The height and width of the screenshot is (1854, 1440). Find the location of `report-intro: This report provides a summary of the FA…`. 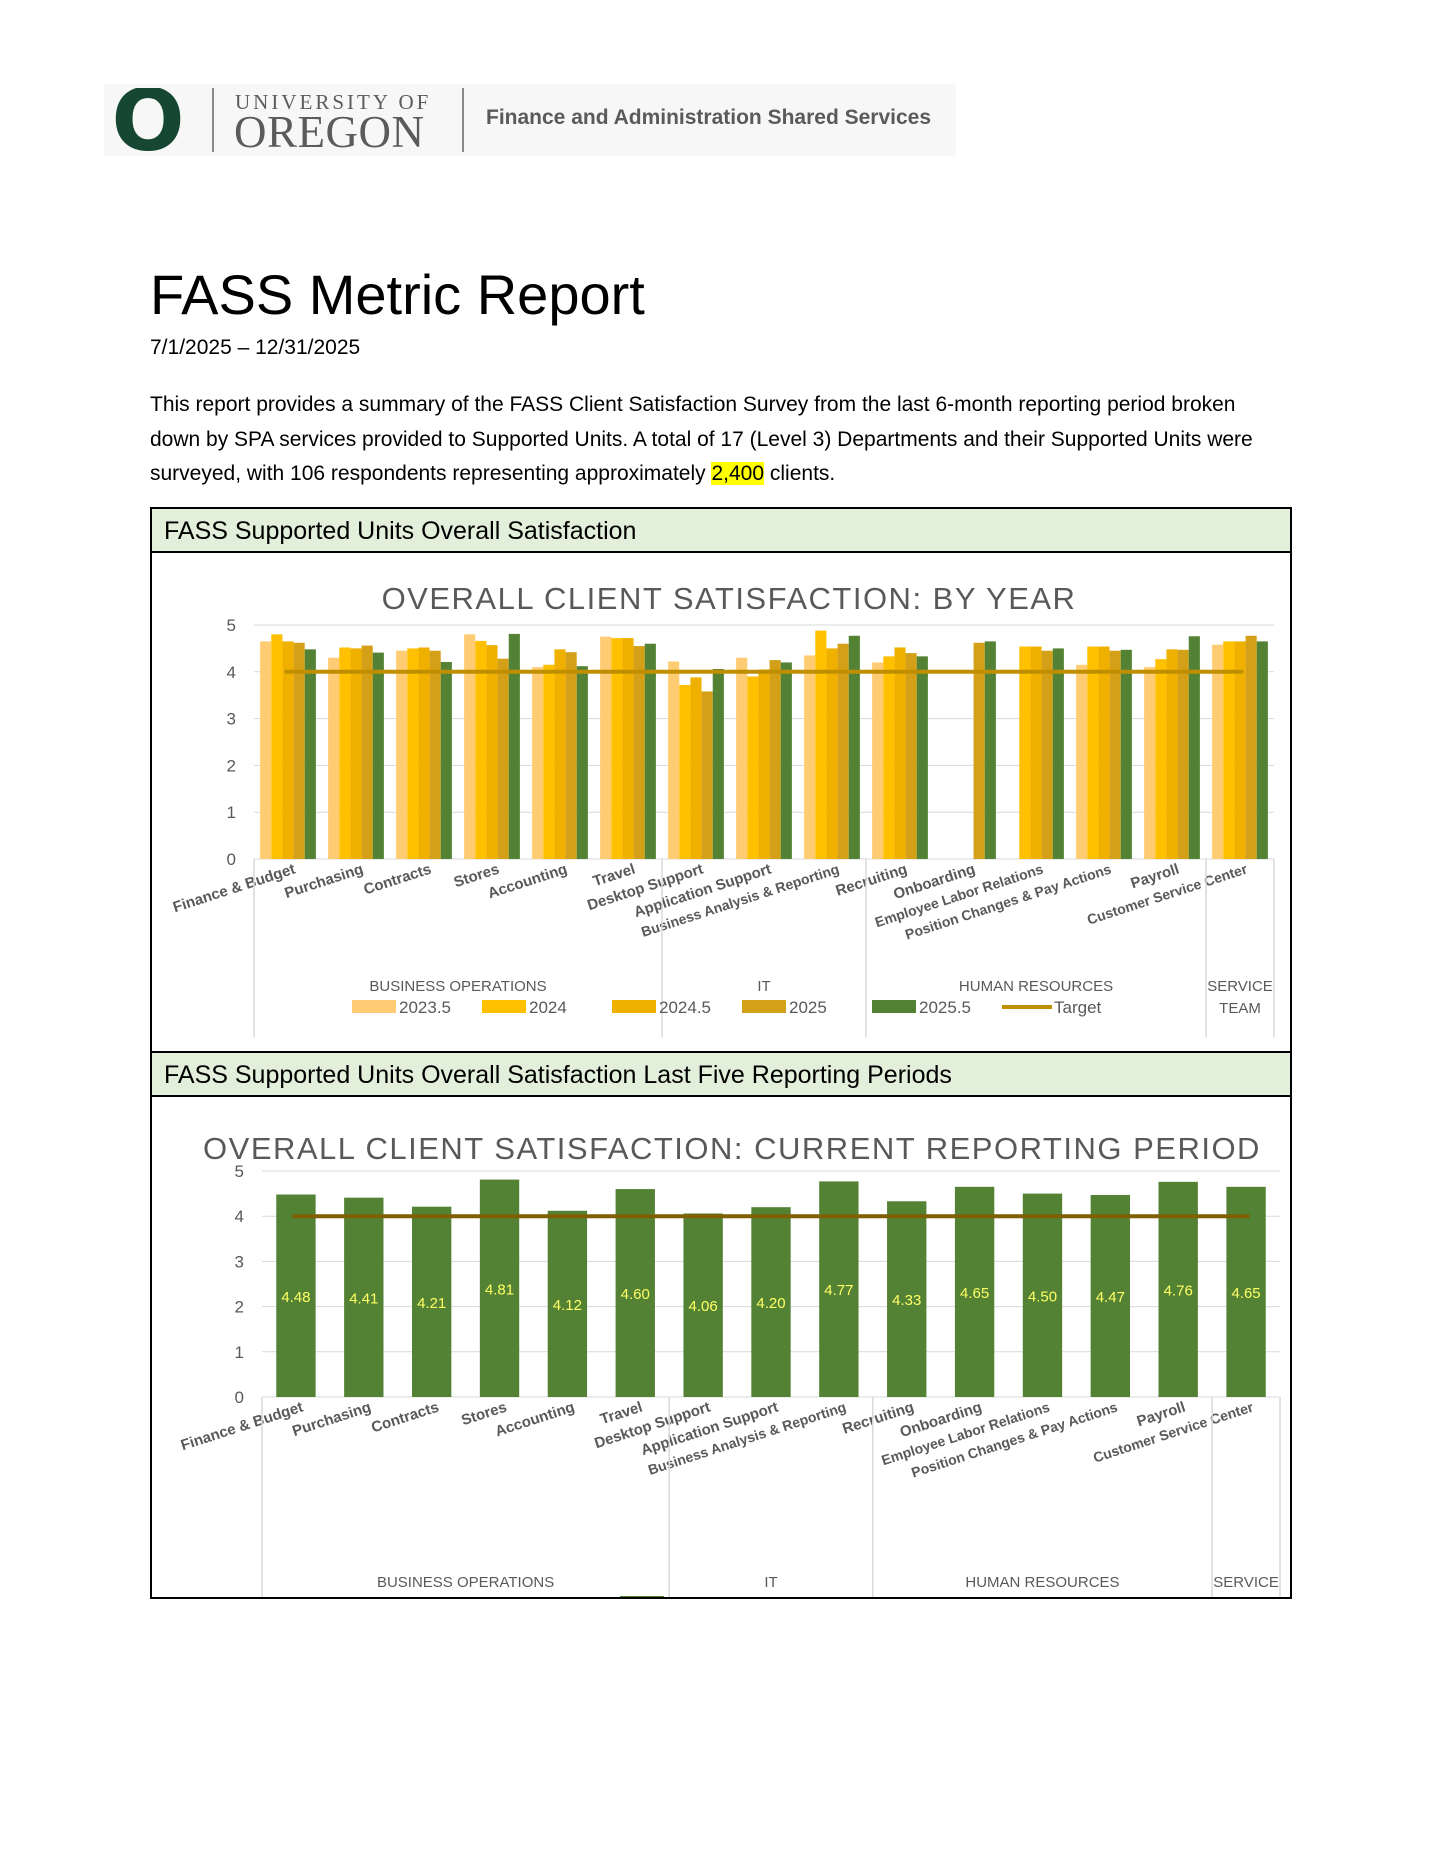

report-intro: This report provides a summary of the FA… is located at coordinates (720, 440).